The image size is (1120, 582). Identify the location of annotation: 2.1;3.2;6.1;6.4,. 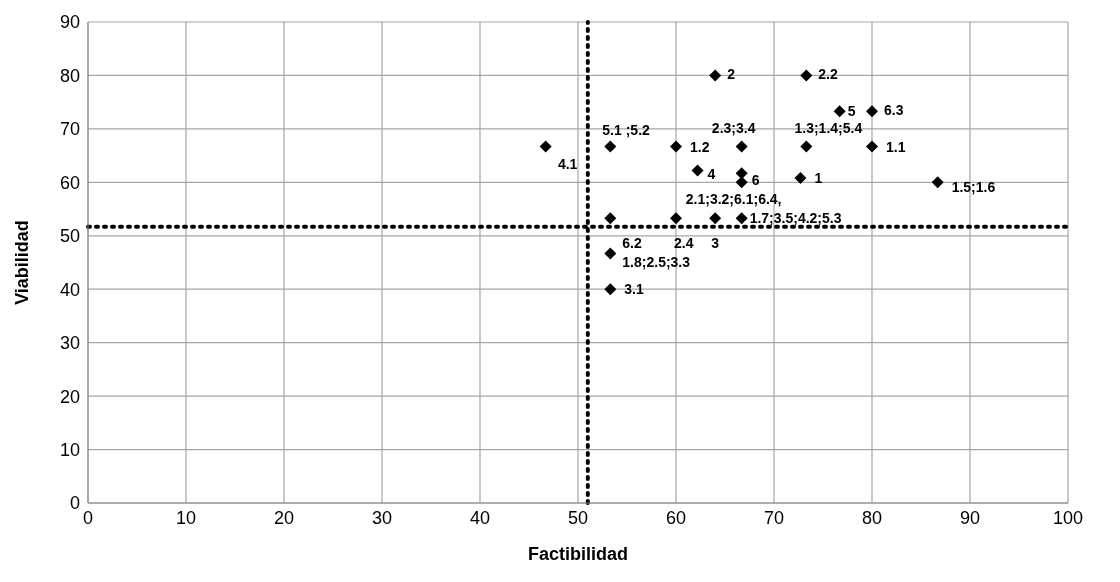
(733, 199).